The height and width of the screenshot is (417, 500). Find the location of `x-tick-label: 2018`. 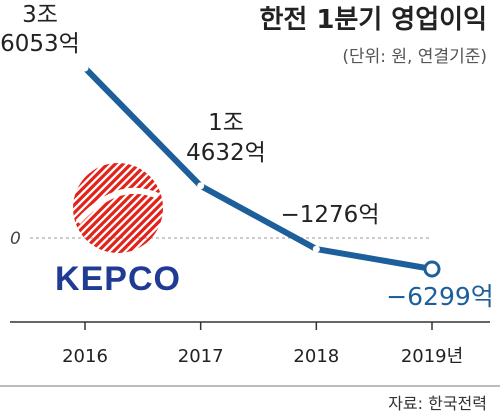

x-tick-label: 2018 is located at coordinates (316, 356).